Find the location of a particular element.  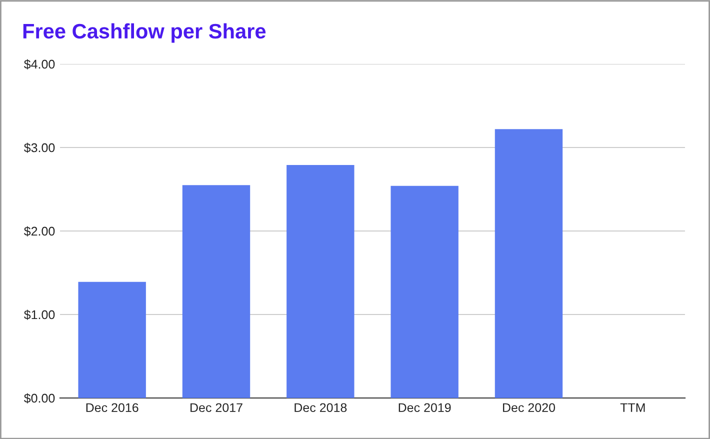

y-tick-label: $4.00 is located at coordinates (39, 64).